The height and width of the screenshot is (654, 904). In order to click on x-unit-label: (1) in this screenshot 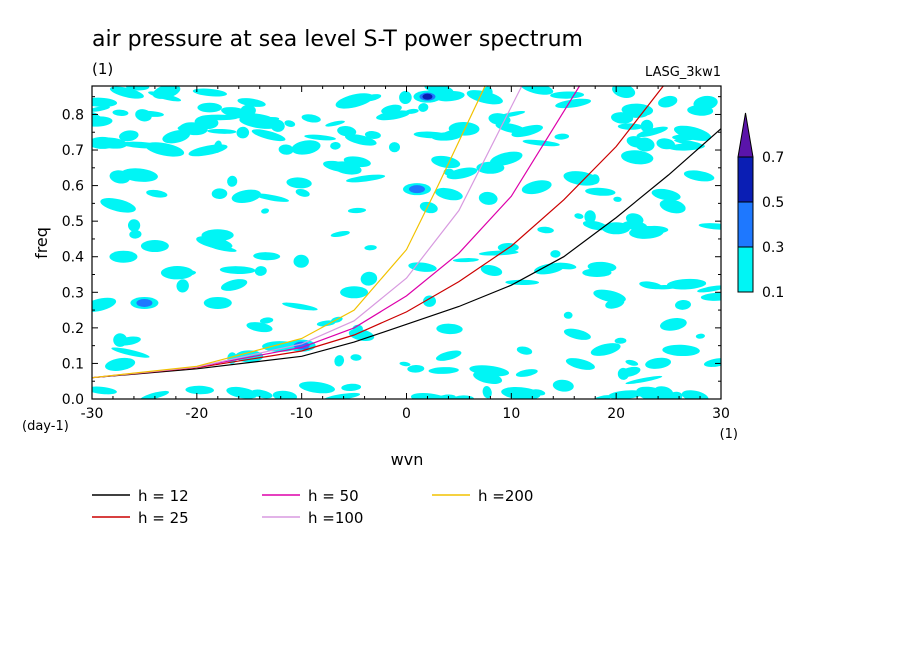, I will do `click(729, 434)`.